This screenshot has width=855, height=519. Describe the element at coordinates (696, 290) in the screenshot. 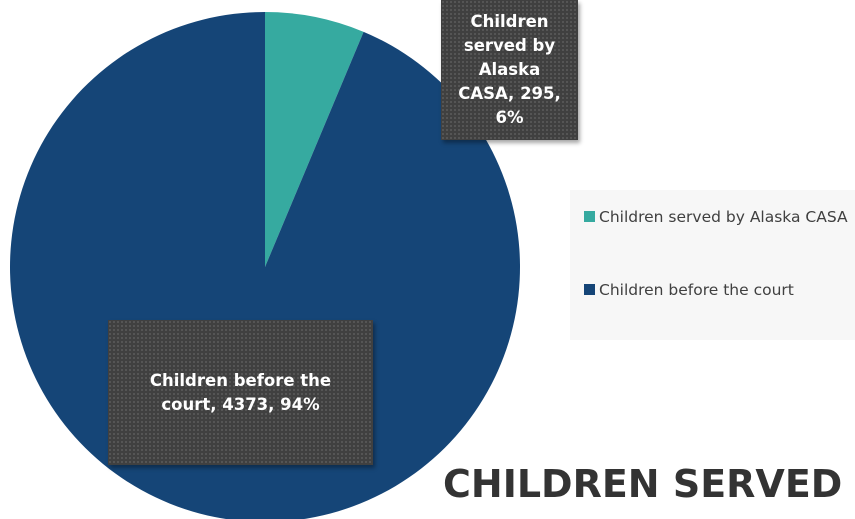

I see `legend-label: Children before the court` at that location.